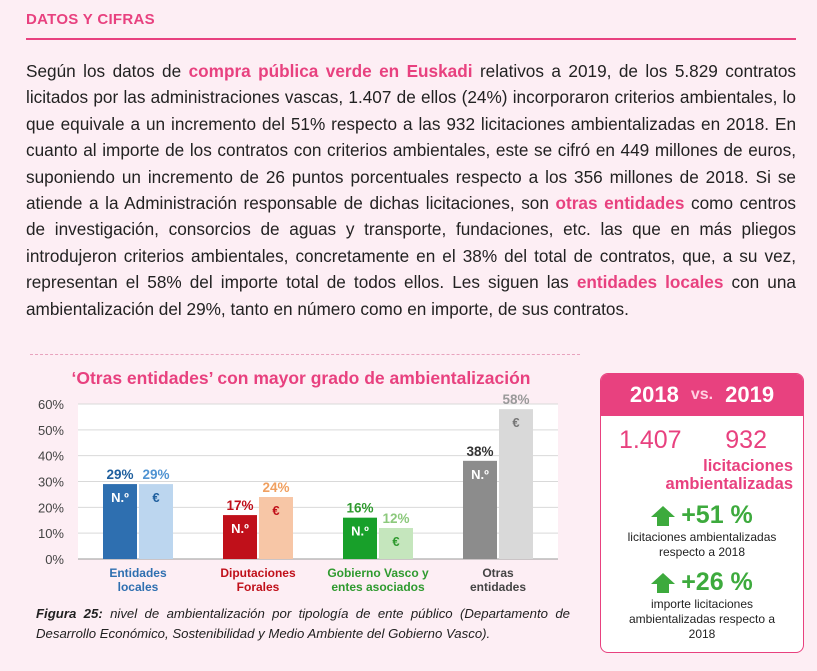 This screenshot has width=817, height=671. I want to click on data-label: 38%, so click(479, 451).